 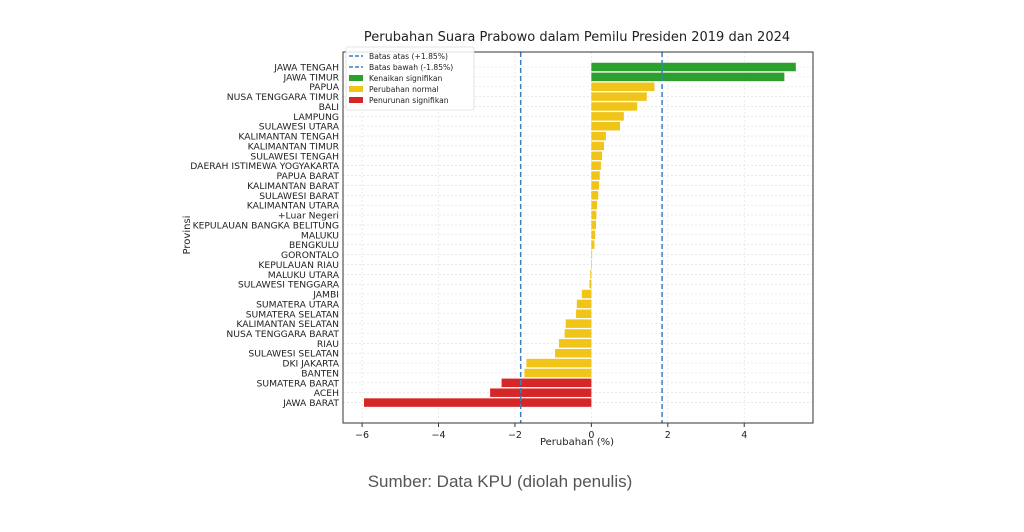 What do you see at coordinates (292, 314) in the screenshot?
I see `y-tick-label: SUMATERA SELATAN` at bounding box center [292, 314].